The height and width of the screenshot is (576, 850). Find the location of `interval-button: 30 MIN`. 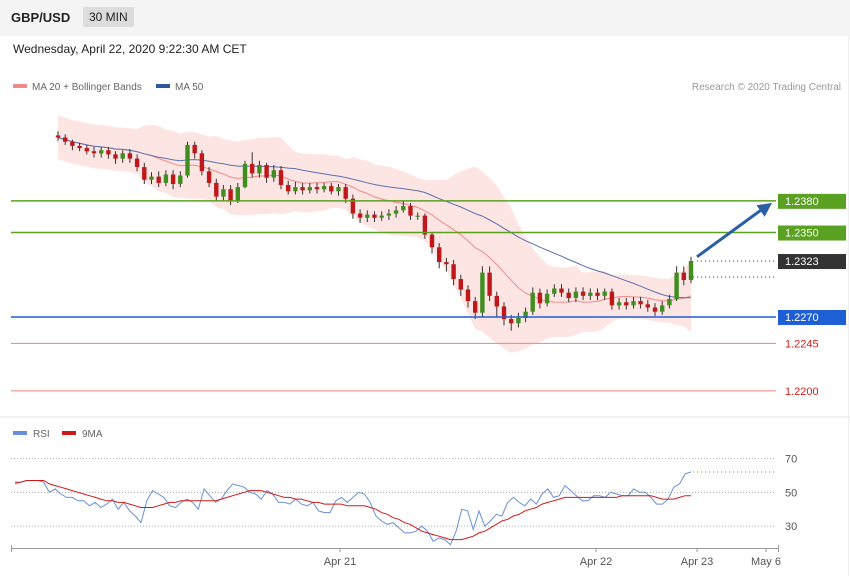

interval-button: 30 MIN is located at coordinates (108, 17).